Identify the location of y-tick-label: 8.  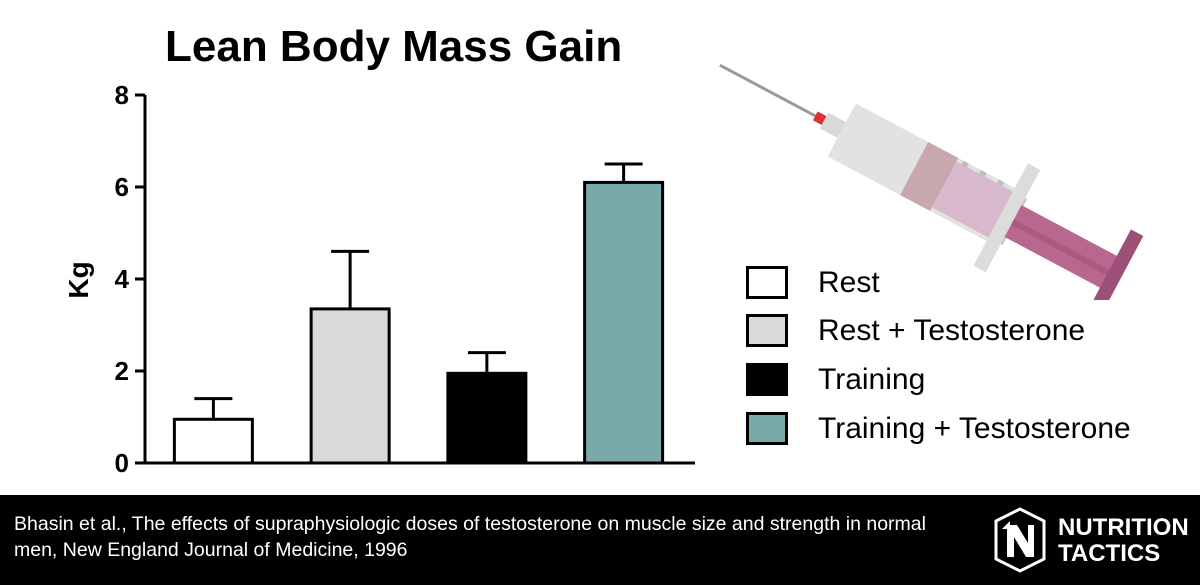
(122, 95).